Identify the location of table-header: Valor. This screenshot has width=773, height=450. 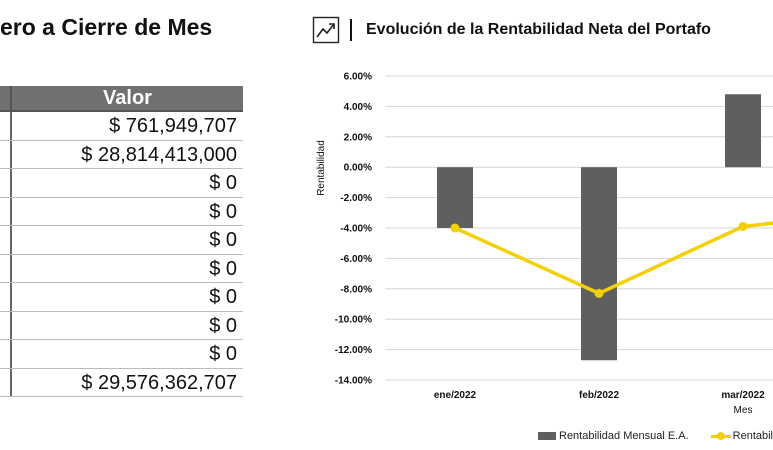
(121, 99).